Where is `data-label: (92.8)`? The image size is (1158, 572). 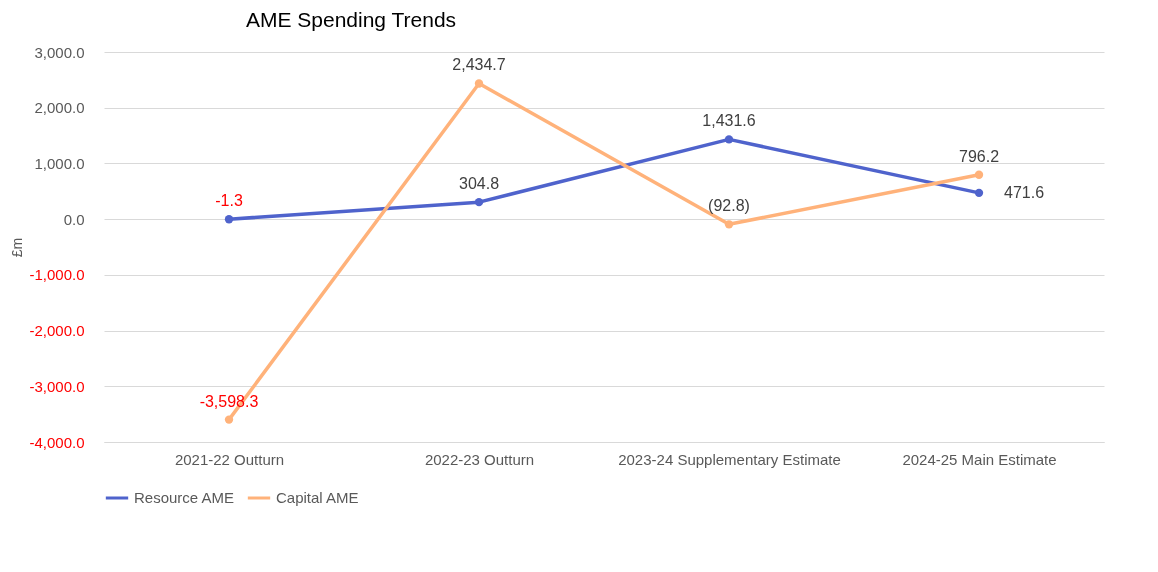
data-label: (92.8) is located at coordinates (729, 206).